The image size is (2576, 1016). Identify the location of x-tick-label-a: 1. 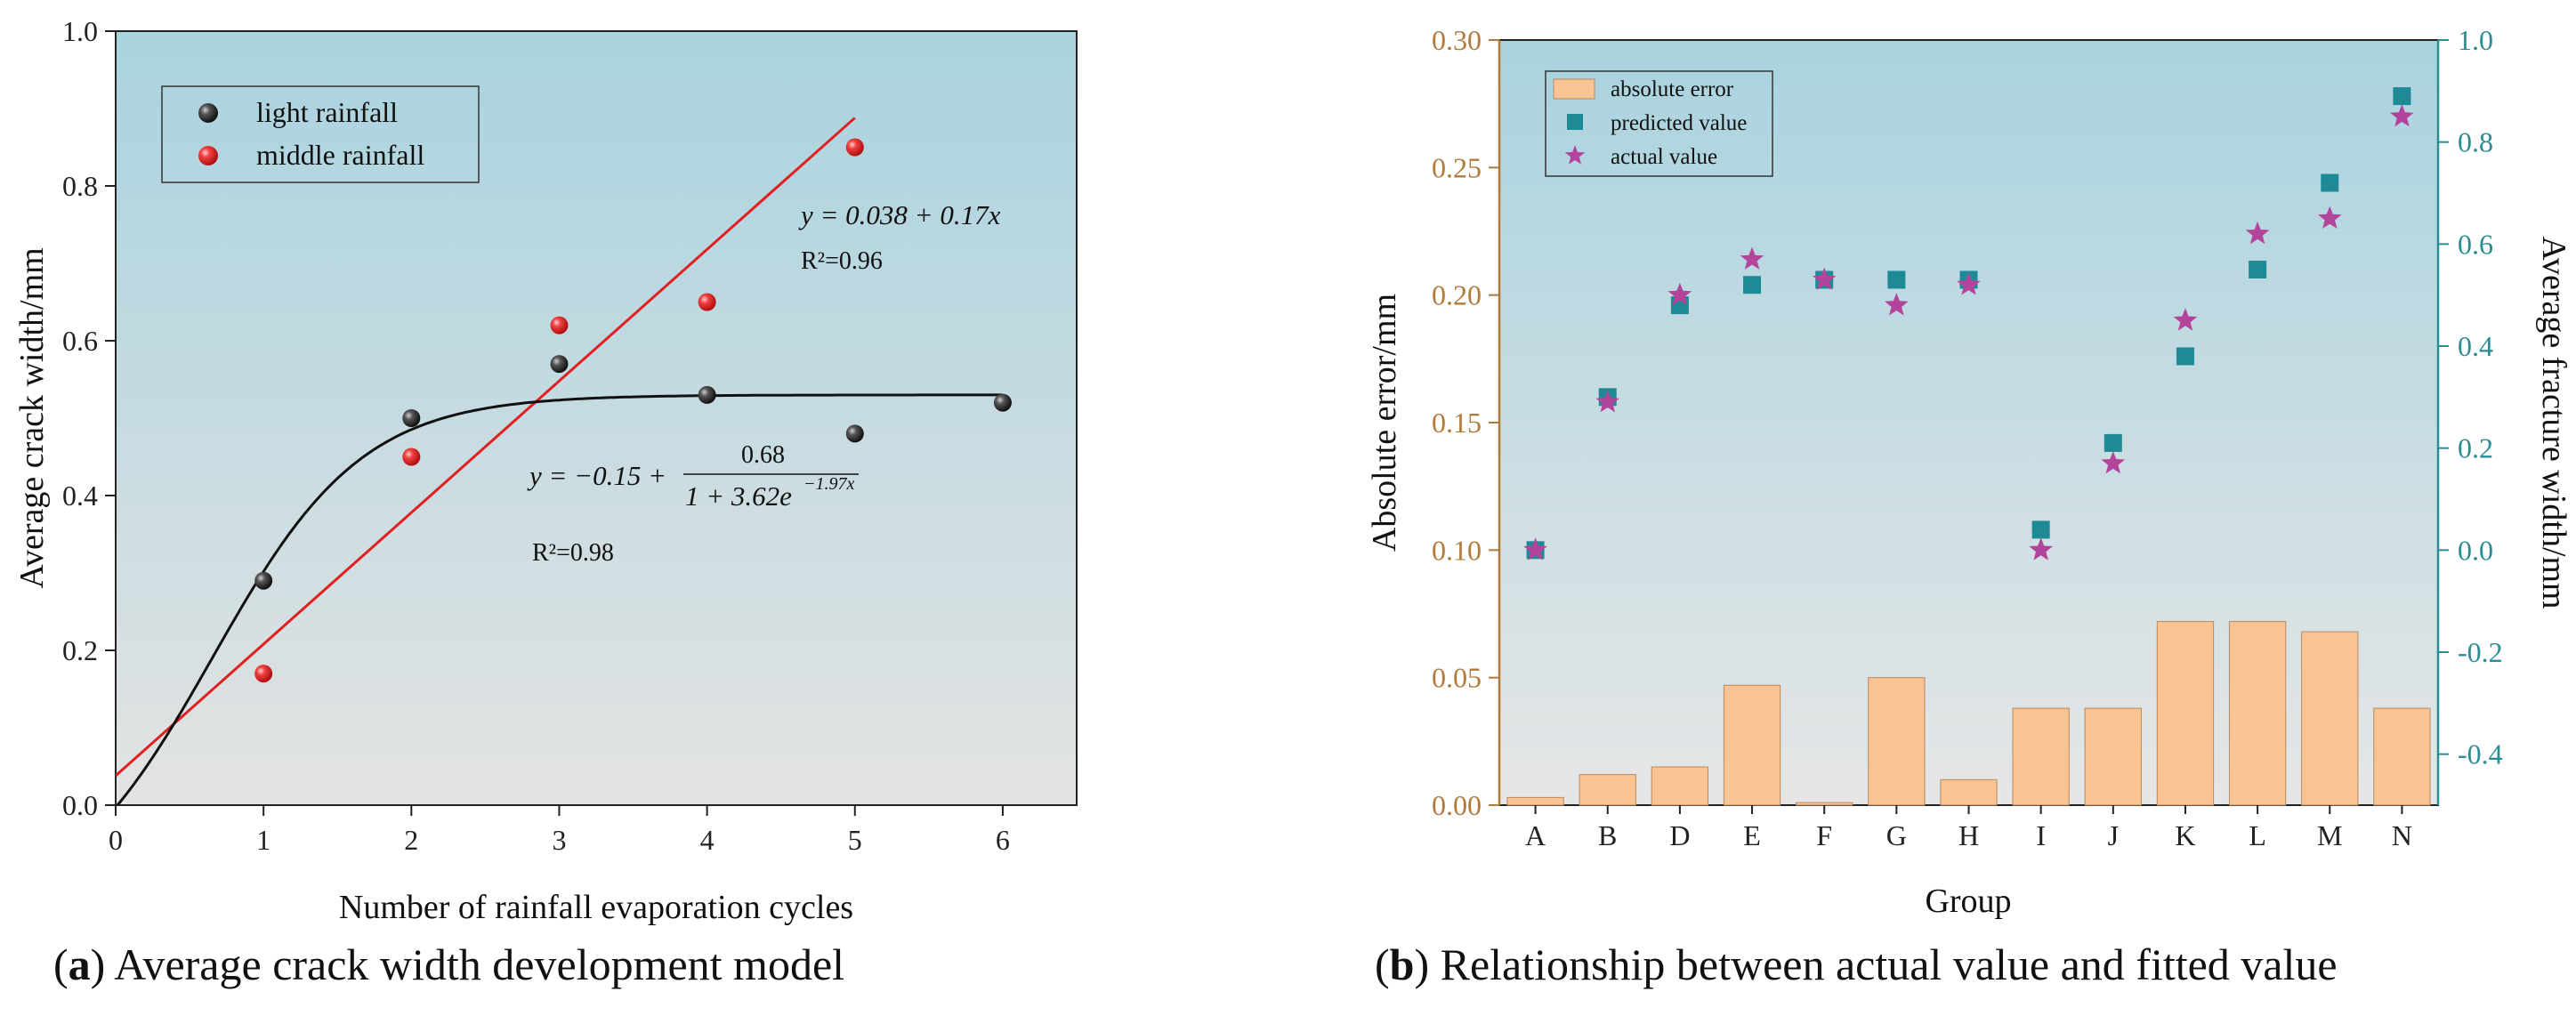
(263, 840).